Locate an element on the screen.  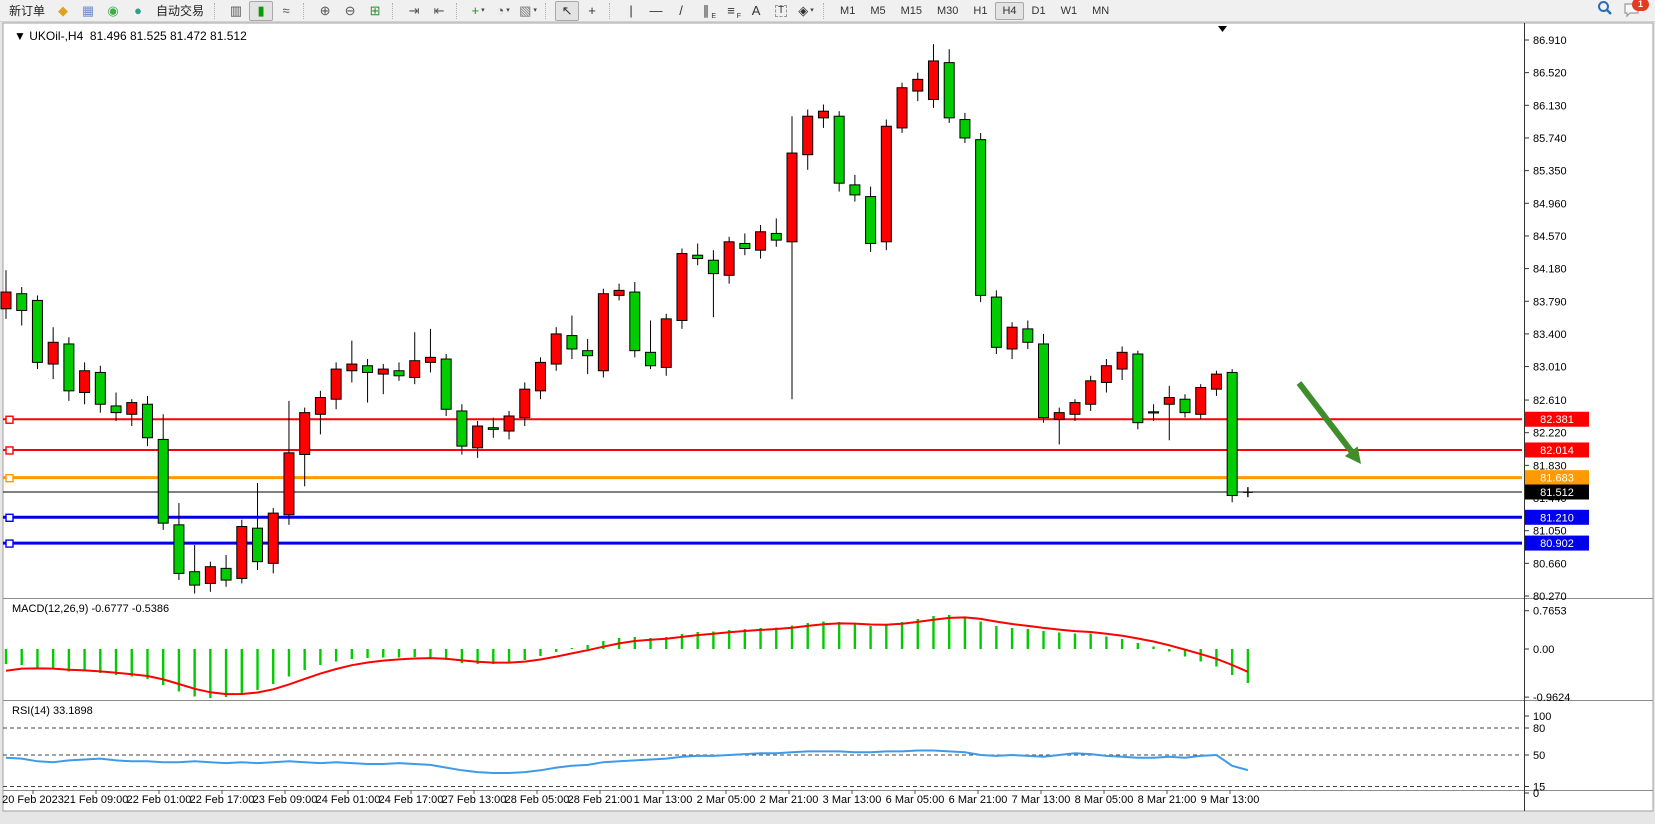
svg-text: 8 Mar 05:00 is located at coordinates (1104, 800).